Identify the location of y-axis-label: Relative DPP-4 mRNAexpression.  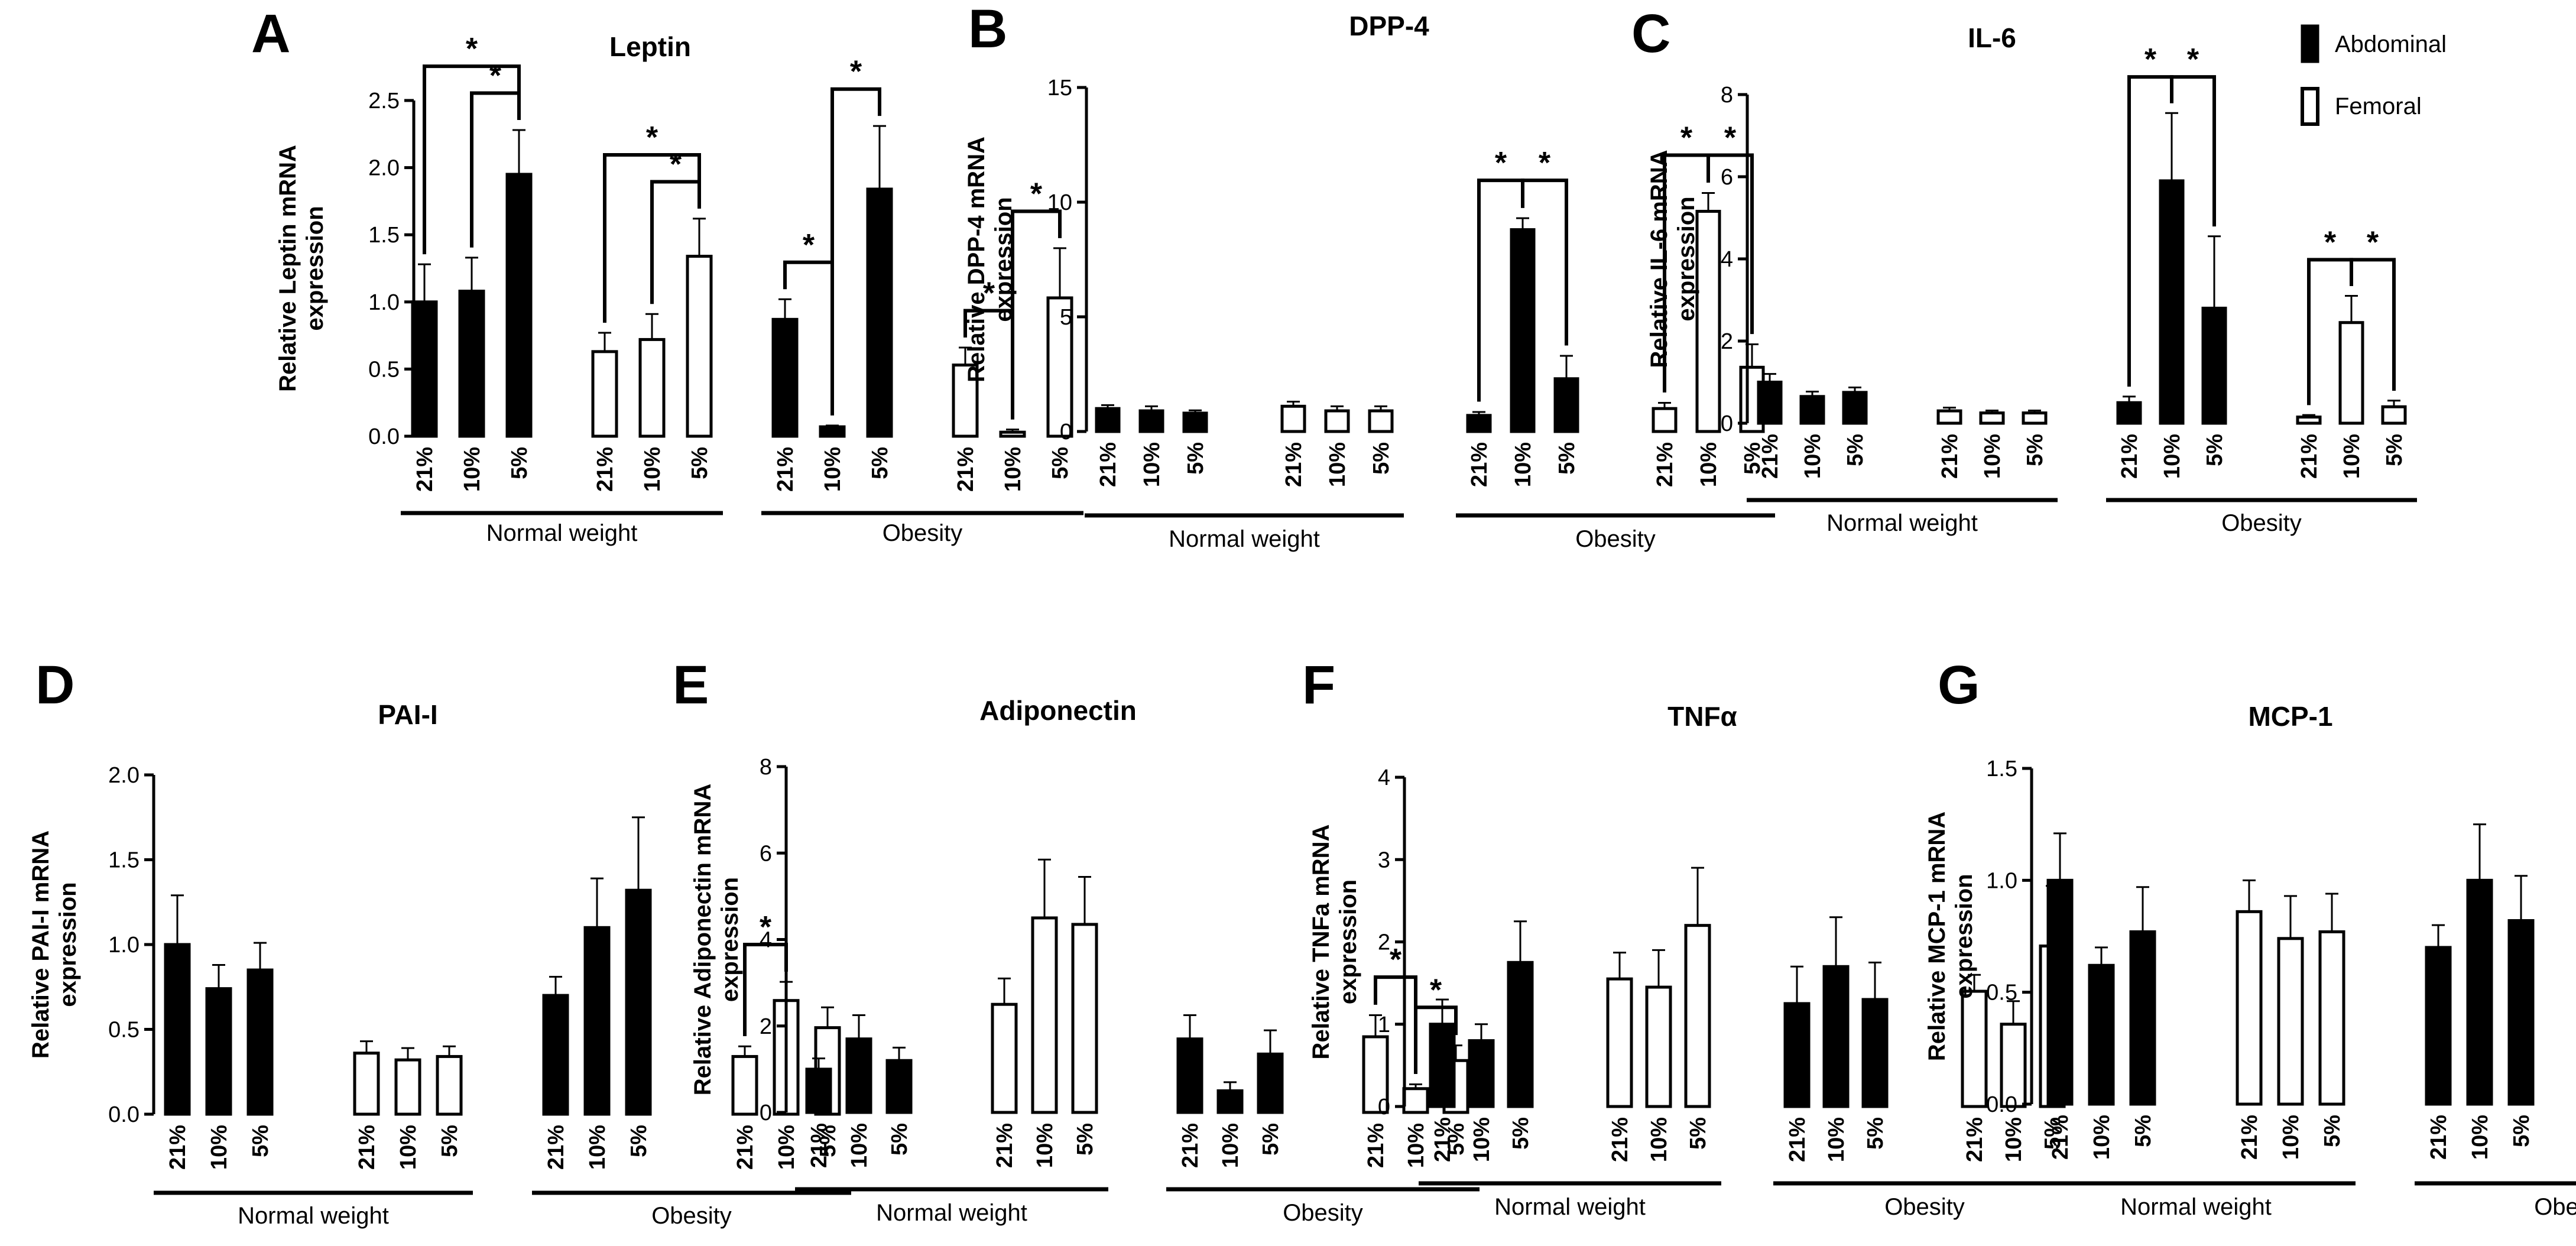
(990, 259).